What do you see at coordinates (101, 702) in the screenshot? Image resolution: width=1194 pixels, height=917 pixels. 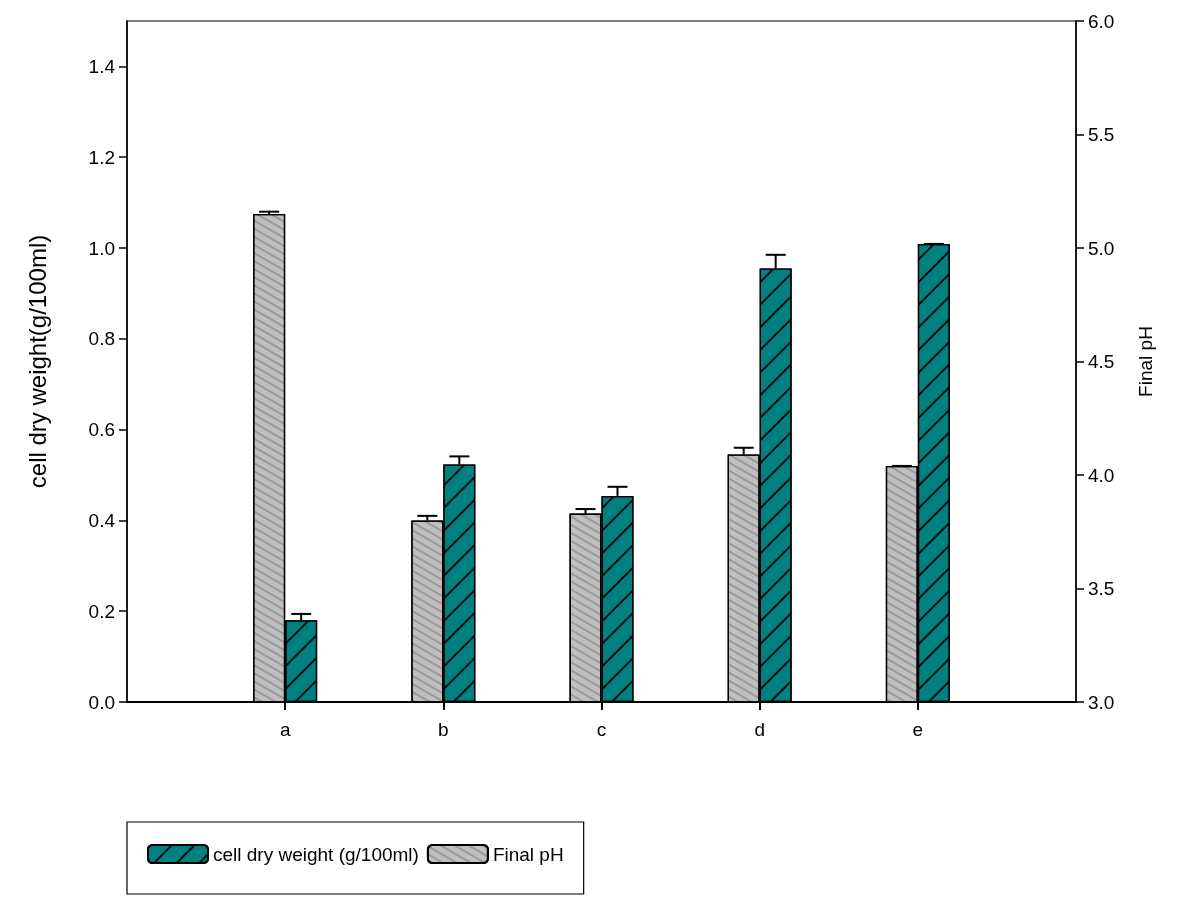 I see `y-tick-label: 0.0` at bounding box center [101, 702].